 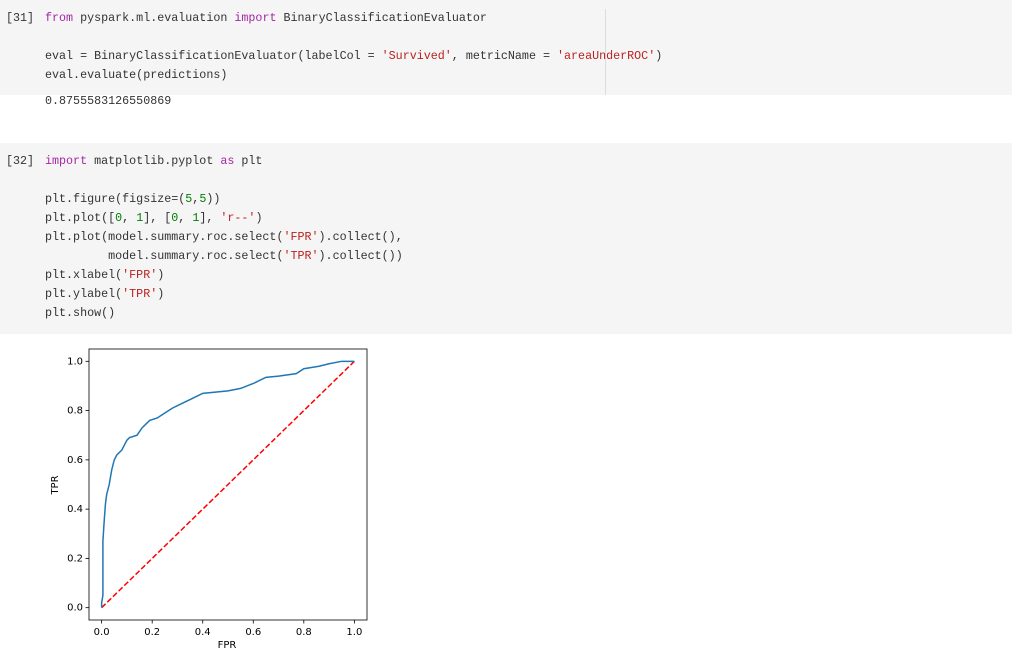 What do you see at coordinates (504, 56) in the screenshot?
I see `code-token: , metricName =` at bounding box center [504, 56].